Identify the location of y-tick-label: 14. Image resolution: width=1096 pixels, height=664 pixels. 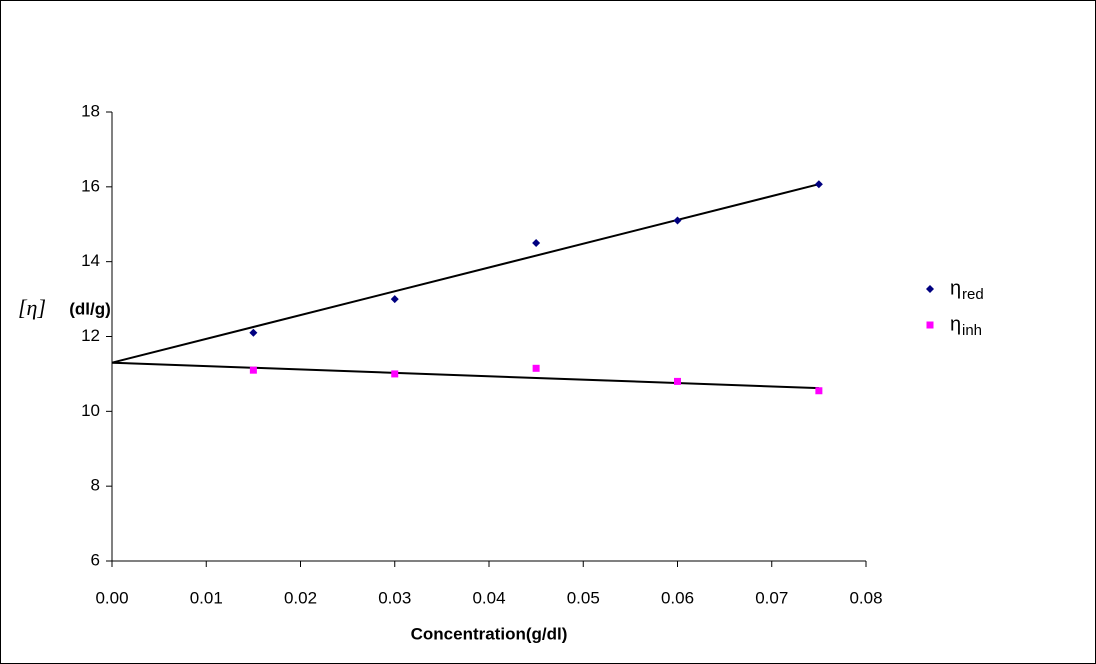
(90, 260).